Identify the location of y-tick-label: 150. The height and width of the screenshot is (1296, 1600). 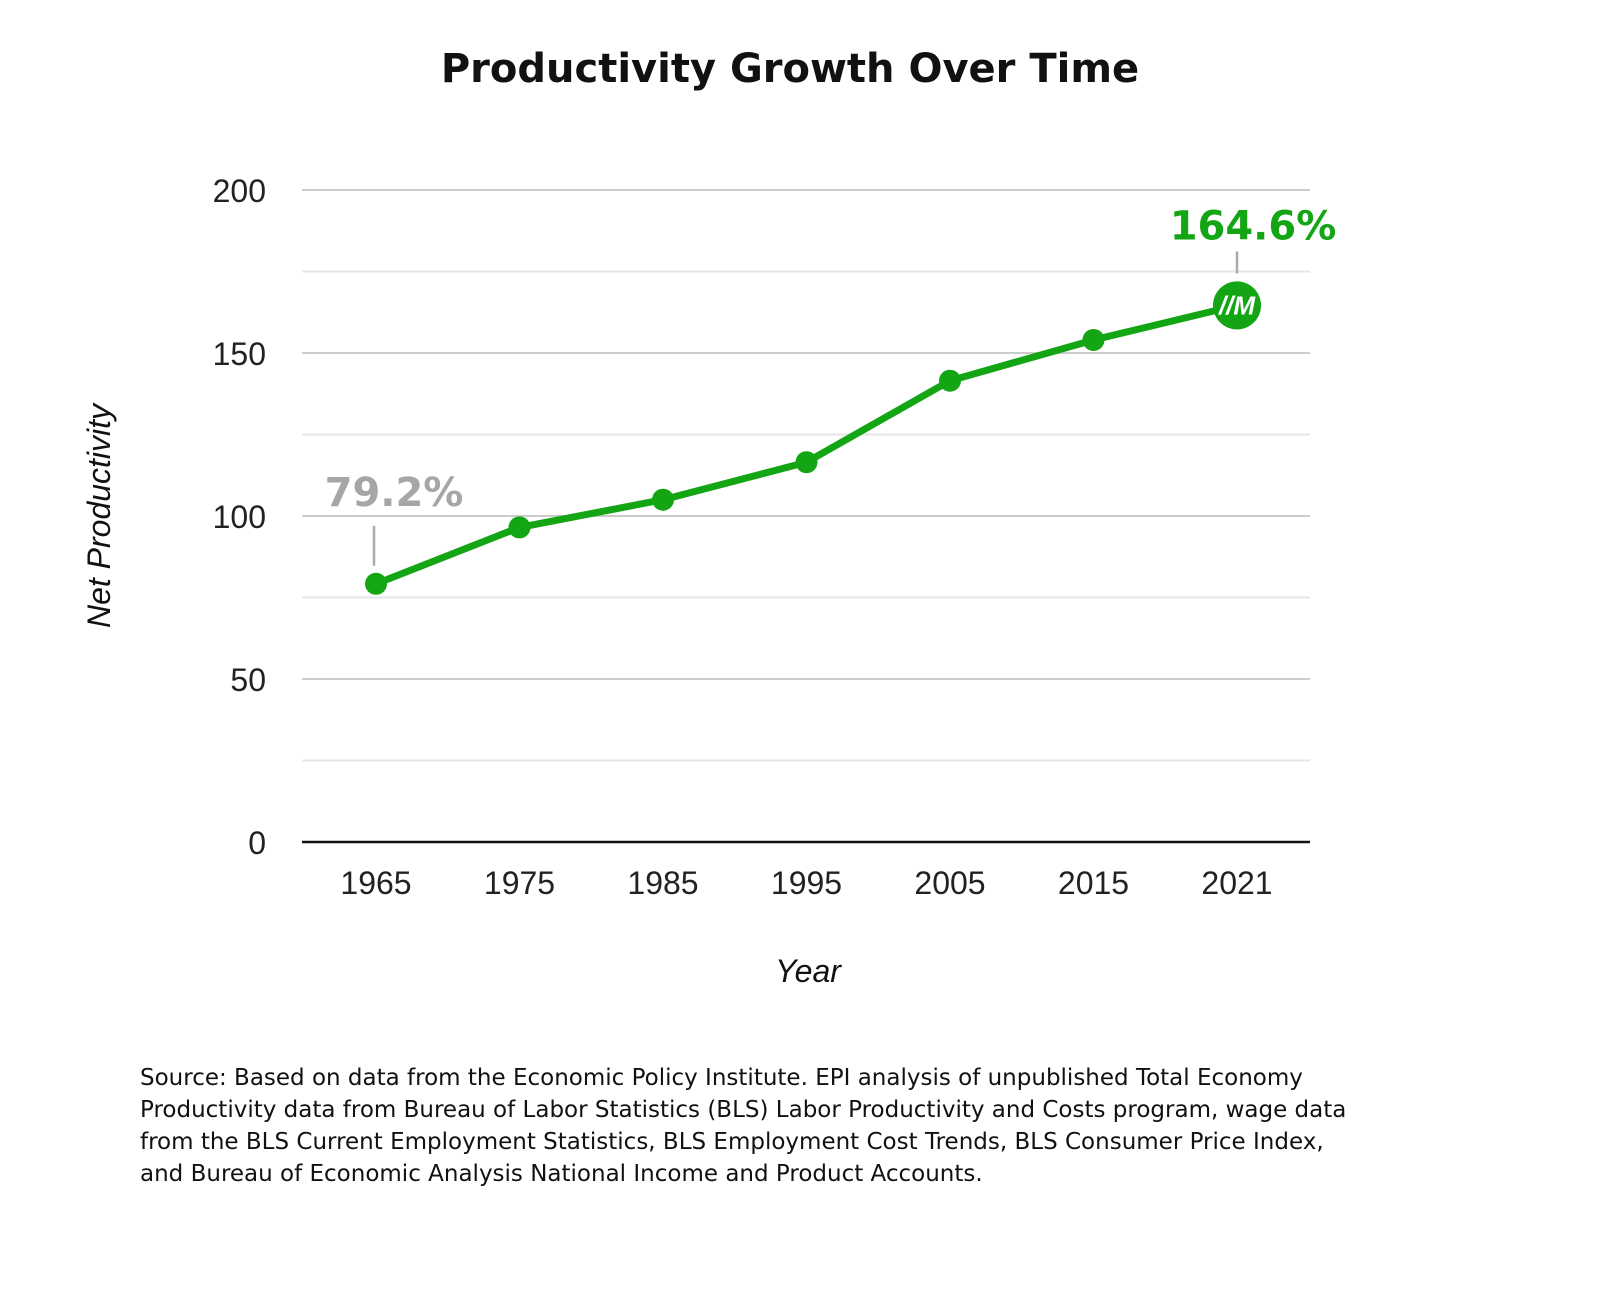
(239, 354).